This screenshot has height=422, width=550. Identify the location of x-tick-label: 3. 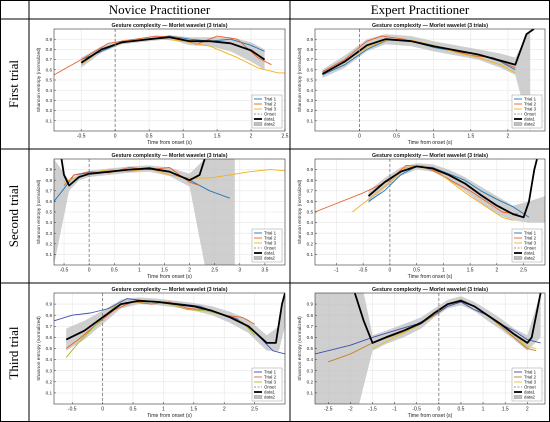
(239, 271).